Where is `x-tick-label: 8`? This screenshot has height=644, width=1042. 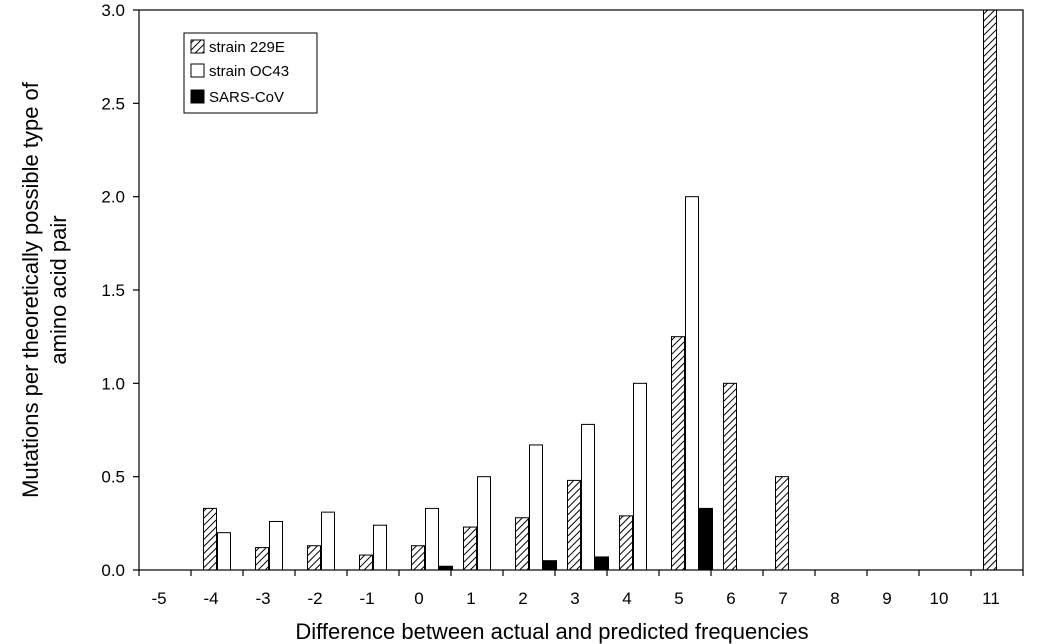 x-tick-label: 8 is located at coordinates (834, 598).